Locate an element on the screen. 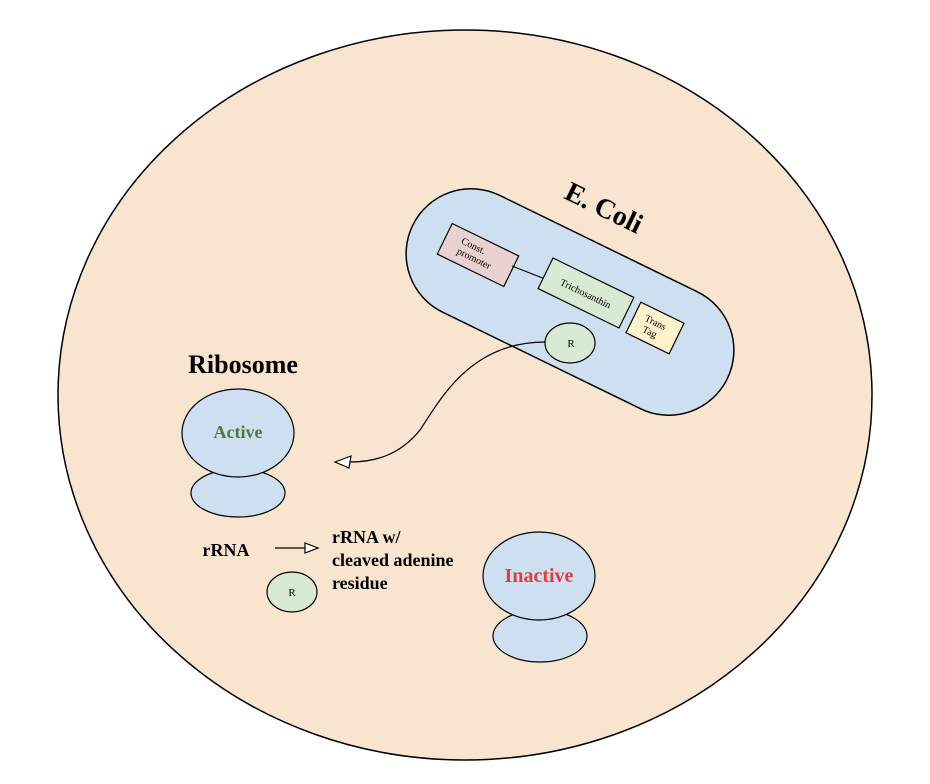 Image resolution: width=930 pixels, height=784 pixels. protein-r-ecoli is located at coordinates (570, 343).